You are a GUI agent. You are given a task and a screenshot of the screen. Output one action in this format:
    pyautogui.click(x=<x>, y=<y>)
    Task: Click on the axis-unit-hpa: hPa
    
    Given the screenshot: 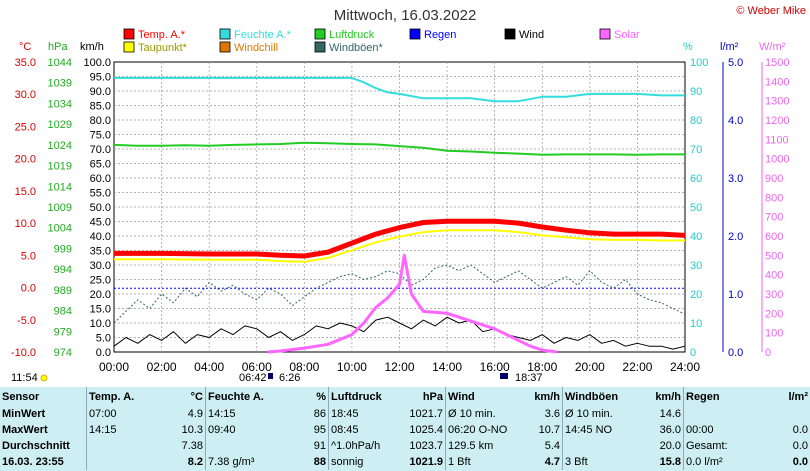 What is the action you would take?
    pyautogui.click(x=58, y=47)
    